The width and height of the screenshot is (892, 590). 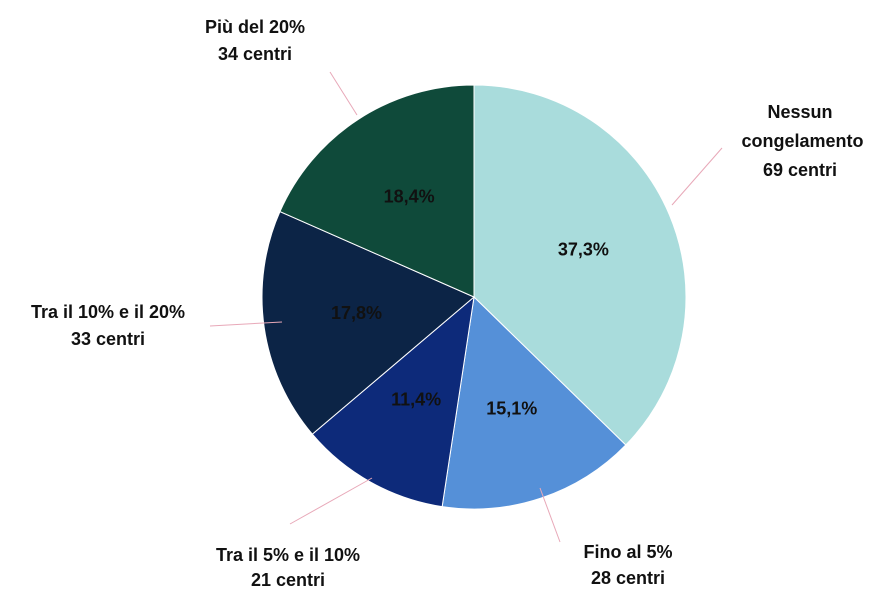 What do you see at coordinates (288, 555) in the screenshot?
I see `category-label: Tra il 5% e il 10%` at bounding box center [288, 555].